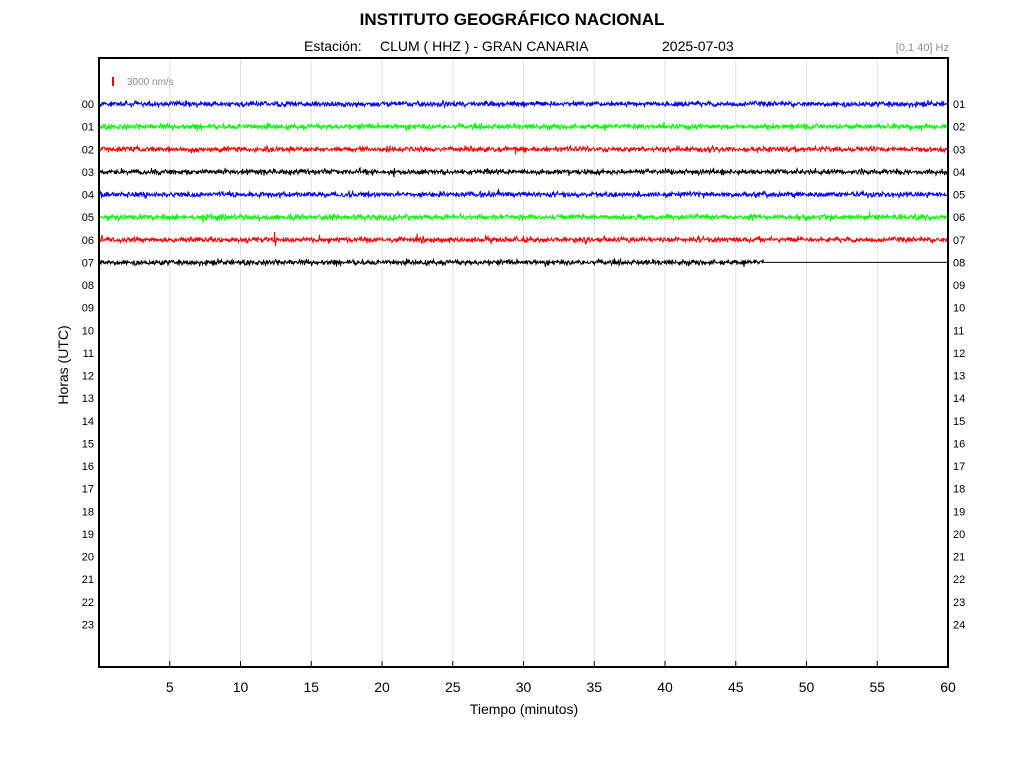 Image resolution: width=1024 pixels, height=768 pixels. What do you see at coordinates (88, 354) in the screenshot?
I see `hour-label-left: 11` at bounding box center [88, 354].